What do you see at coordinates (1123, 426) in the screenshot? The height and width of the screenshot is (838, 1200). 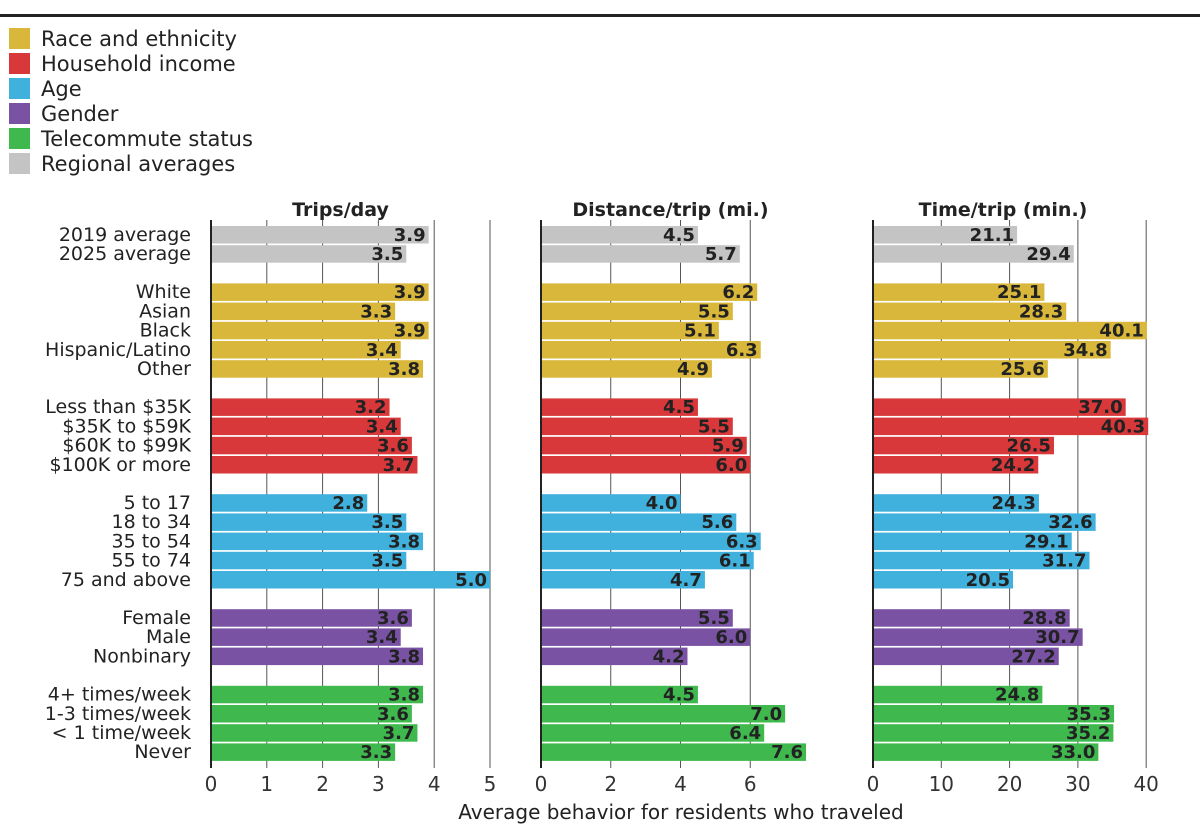 I see `value-label: 40.3` at bounding box center [1123, 426].